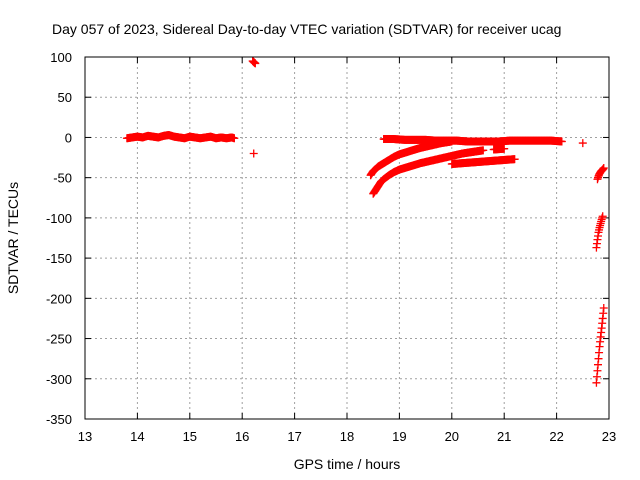 The height and width of the screenshot is (480, 640). I want to click on y-tick-label: 100, so click(61, 57).